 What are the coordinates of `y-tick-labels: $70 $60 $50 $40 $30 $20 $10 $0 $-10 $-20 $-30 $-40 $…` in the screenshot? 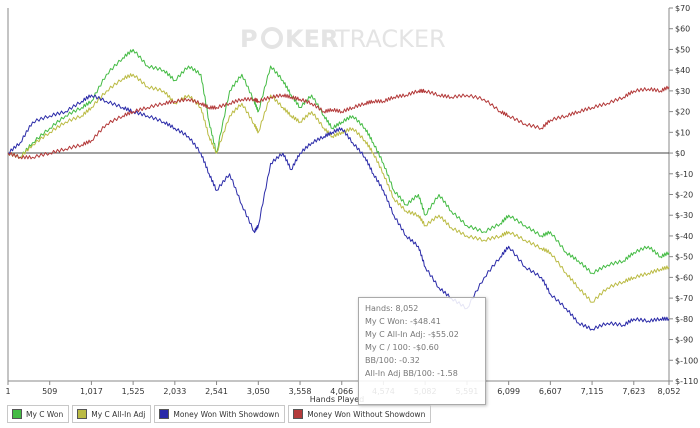 It's located at (683, 195).